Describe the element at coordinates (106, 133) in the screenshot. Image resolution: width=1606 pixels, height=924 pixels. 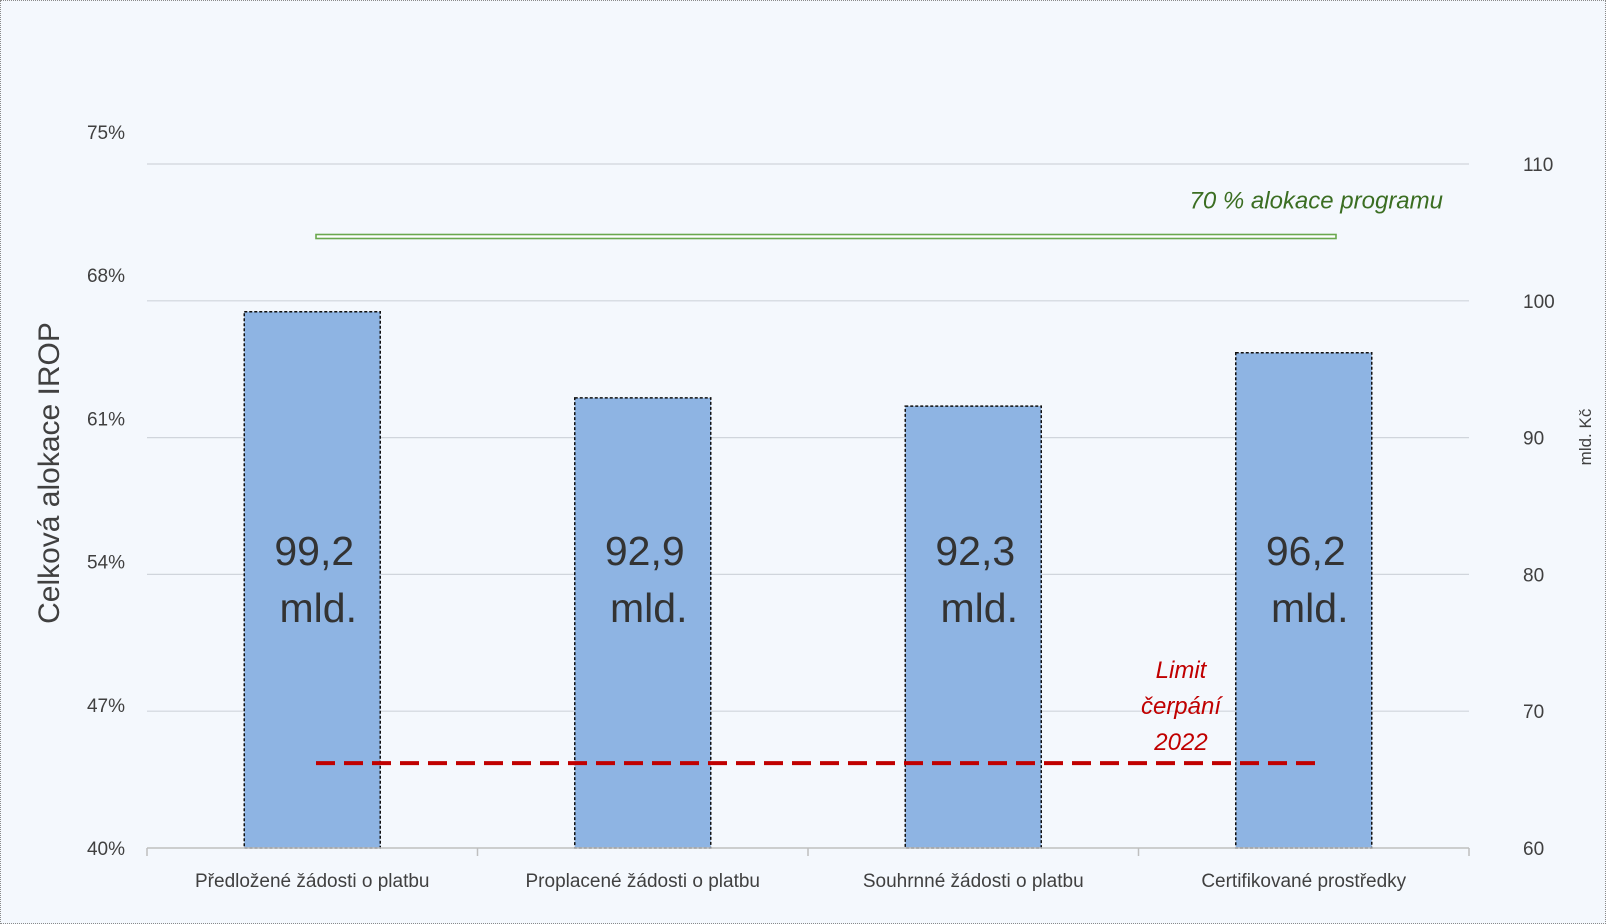
I see `left-tick-label: 75%` at that location.